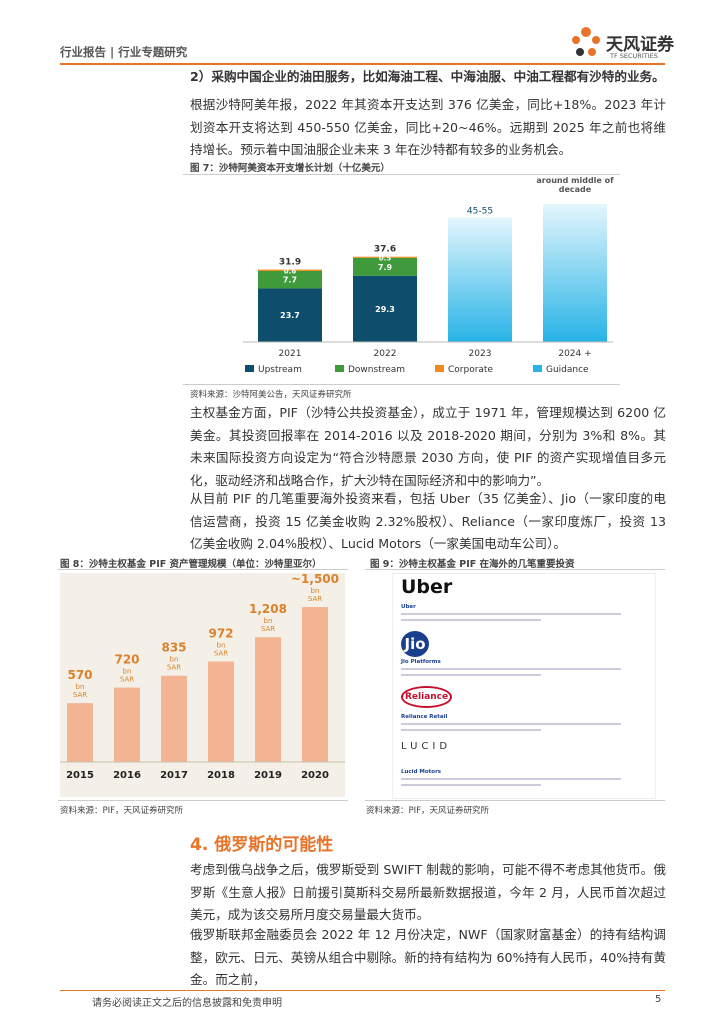 The height and width of the screenshot is (1024, 724). I want to click on logo: Jio, so click(415, 644).